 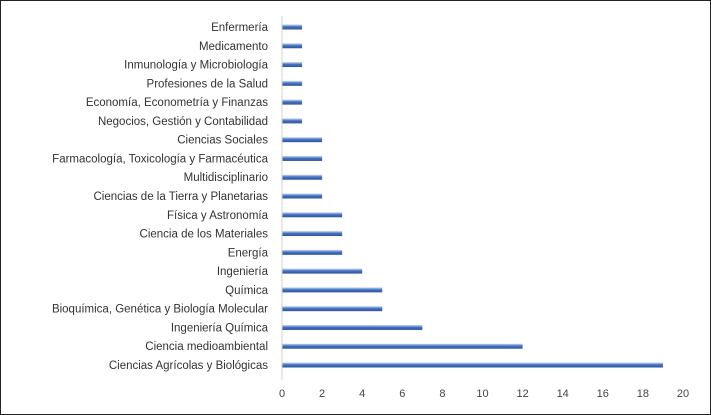 I want to click on category-label: Energía, so click(x=248, y=253).